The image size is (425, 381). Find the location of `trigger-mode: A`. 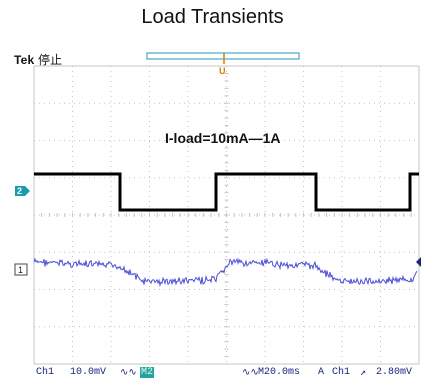

trigger-mode: A is located at coordinates (321, 372).